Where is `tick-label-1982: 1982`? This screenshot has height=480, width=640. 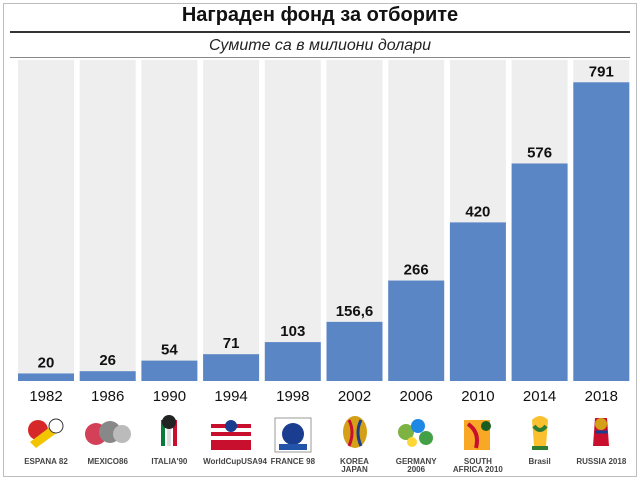
tick-label-1982: 1982 is located at coordinates (45, 396).